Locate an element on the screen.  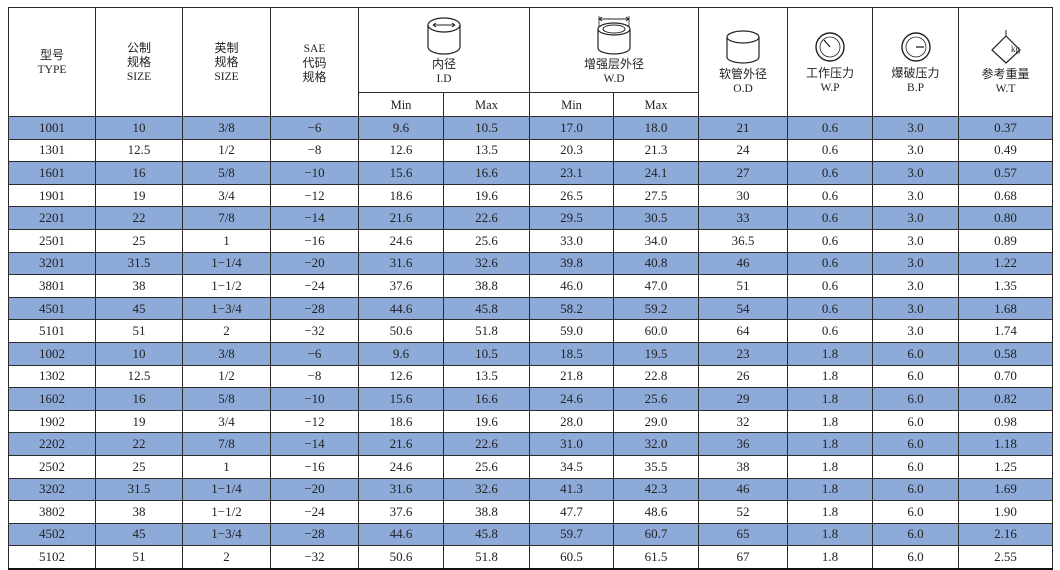
cell-wd-max: 35.5 is located at coordinates (656, 466).